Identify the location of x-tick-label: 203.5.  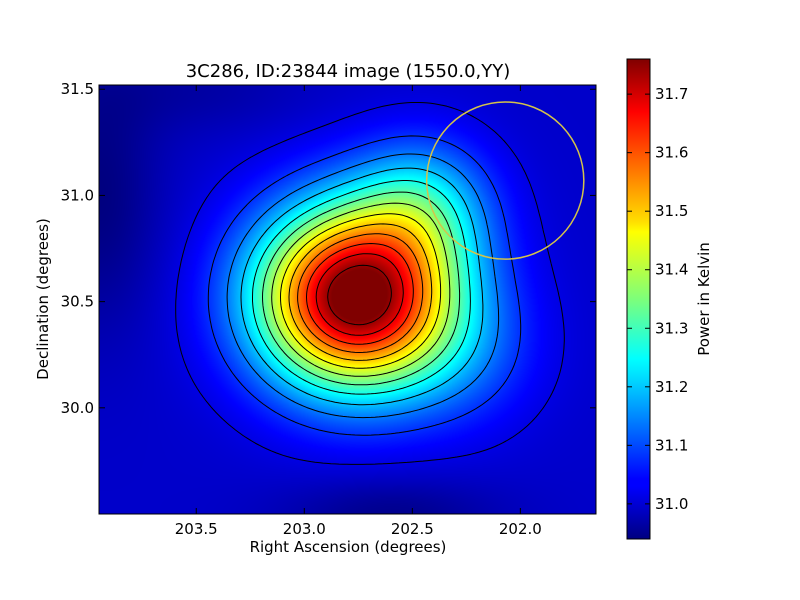
(196, 529).